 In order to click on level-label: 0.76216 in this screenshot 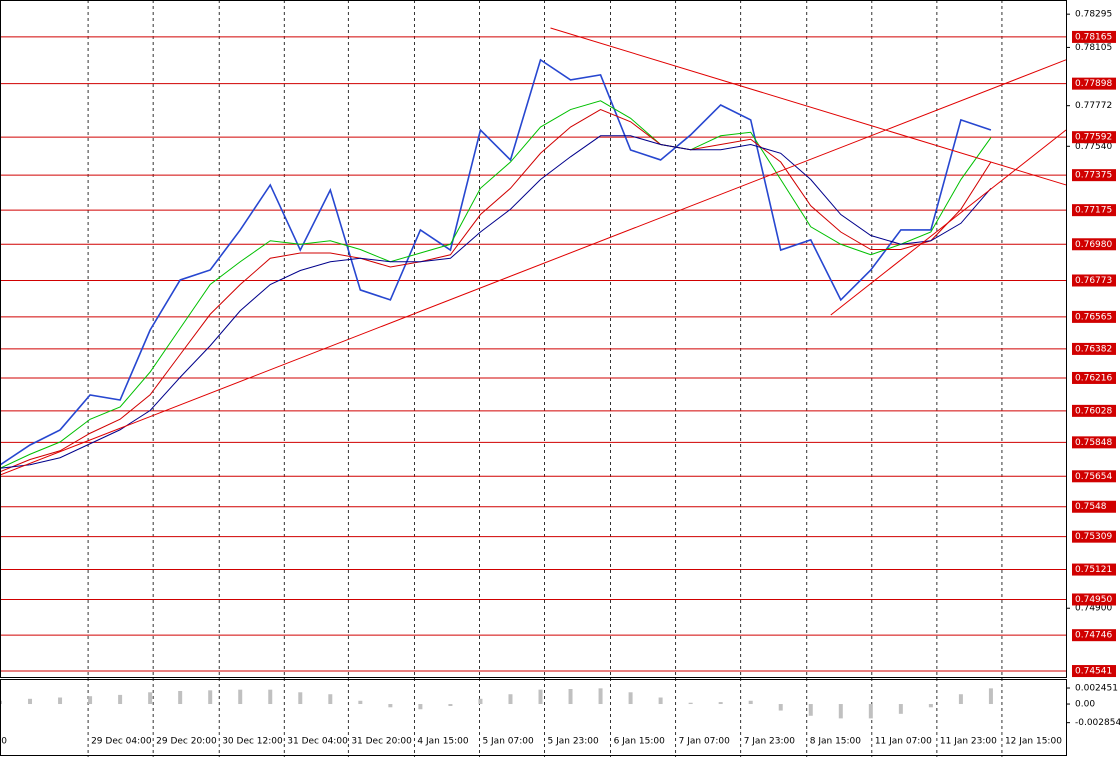, I will do `click(1093, 378)`.